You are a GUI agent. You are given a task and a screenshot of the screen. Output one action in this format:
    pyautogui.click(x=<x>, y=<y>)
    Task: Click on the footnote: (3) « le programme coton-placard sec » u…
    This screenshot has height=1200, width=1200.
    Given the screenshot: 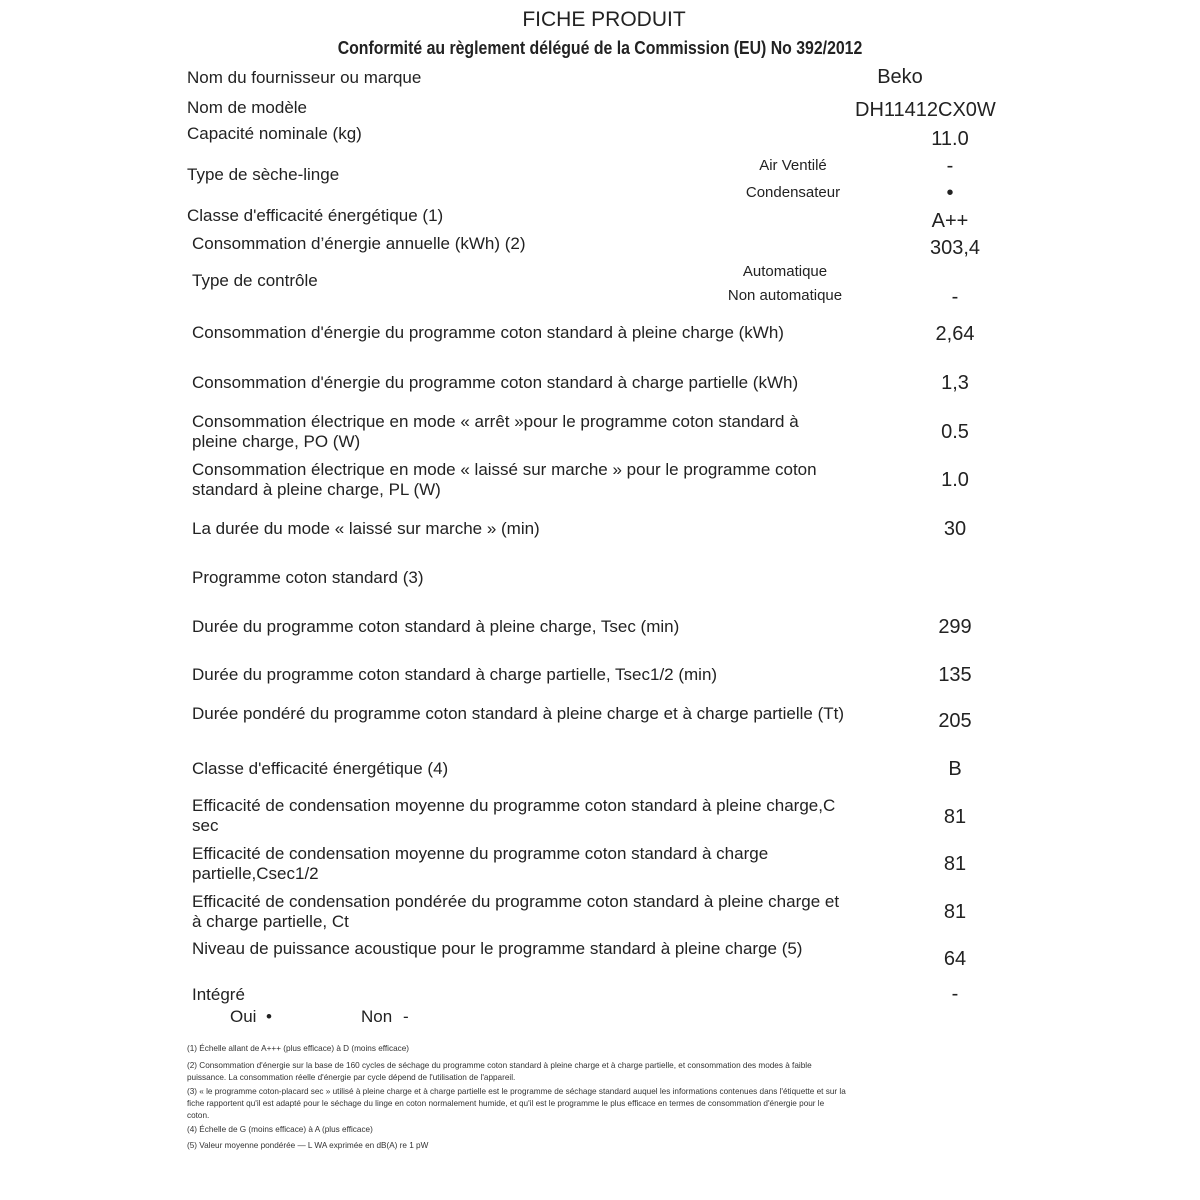 What is the action you would take?
    pyautogui.click(x=516, y=1103)
    